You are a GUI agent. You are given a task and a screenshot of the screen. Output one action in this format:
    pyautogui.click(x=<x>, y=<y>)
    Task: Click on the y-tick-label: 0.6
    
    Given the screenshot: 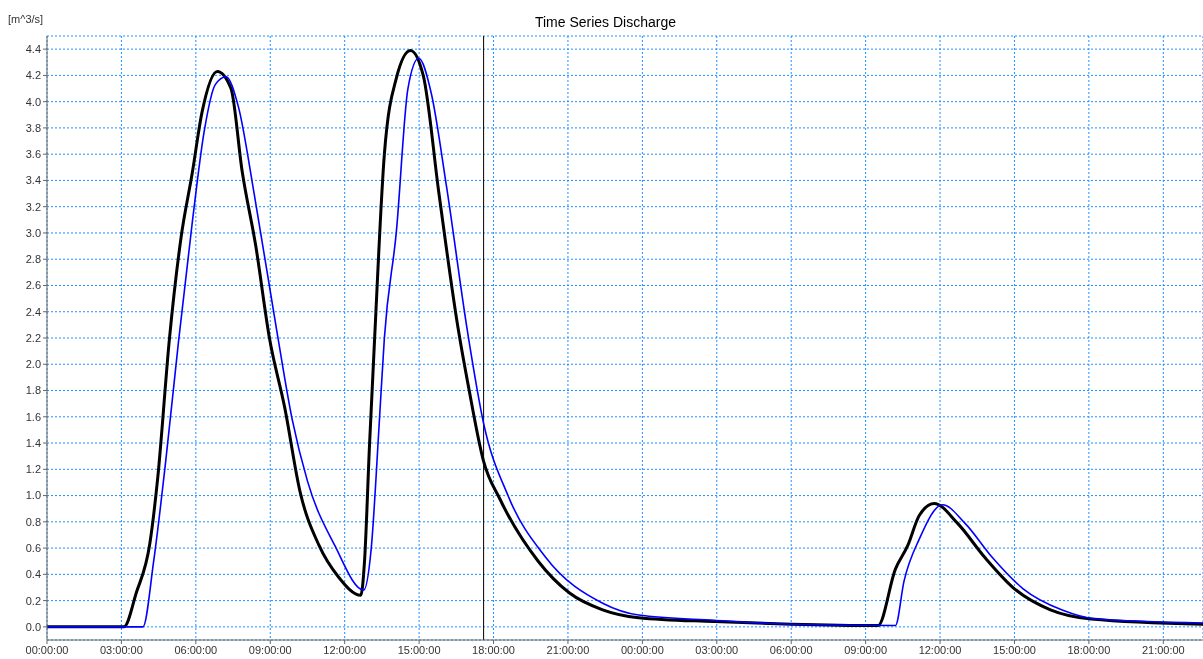 What is the action you would take?
    pyautogui.click(x=33, y=547)
    